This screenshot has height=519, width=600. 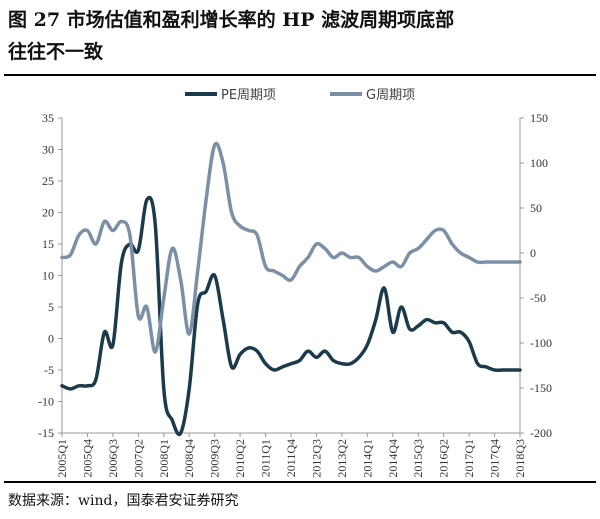 I want to click on left-tick-label: 15, so click(x=48, y=244).